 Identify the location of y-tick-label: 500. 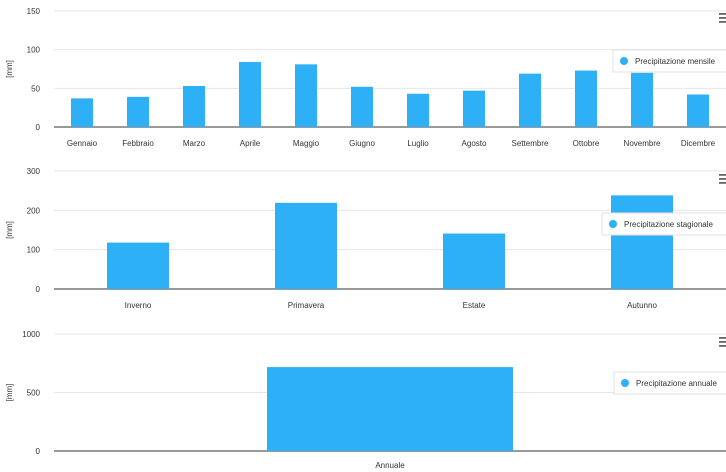
(34, 393).